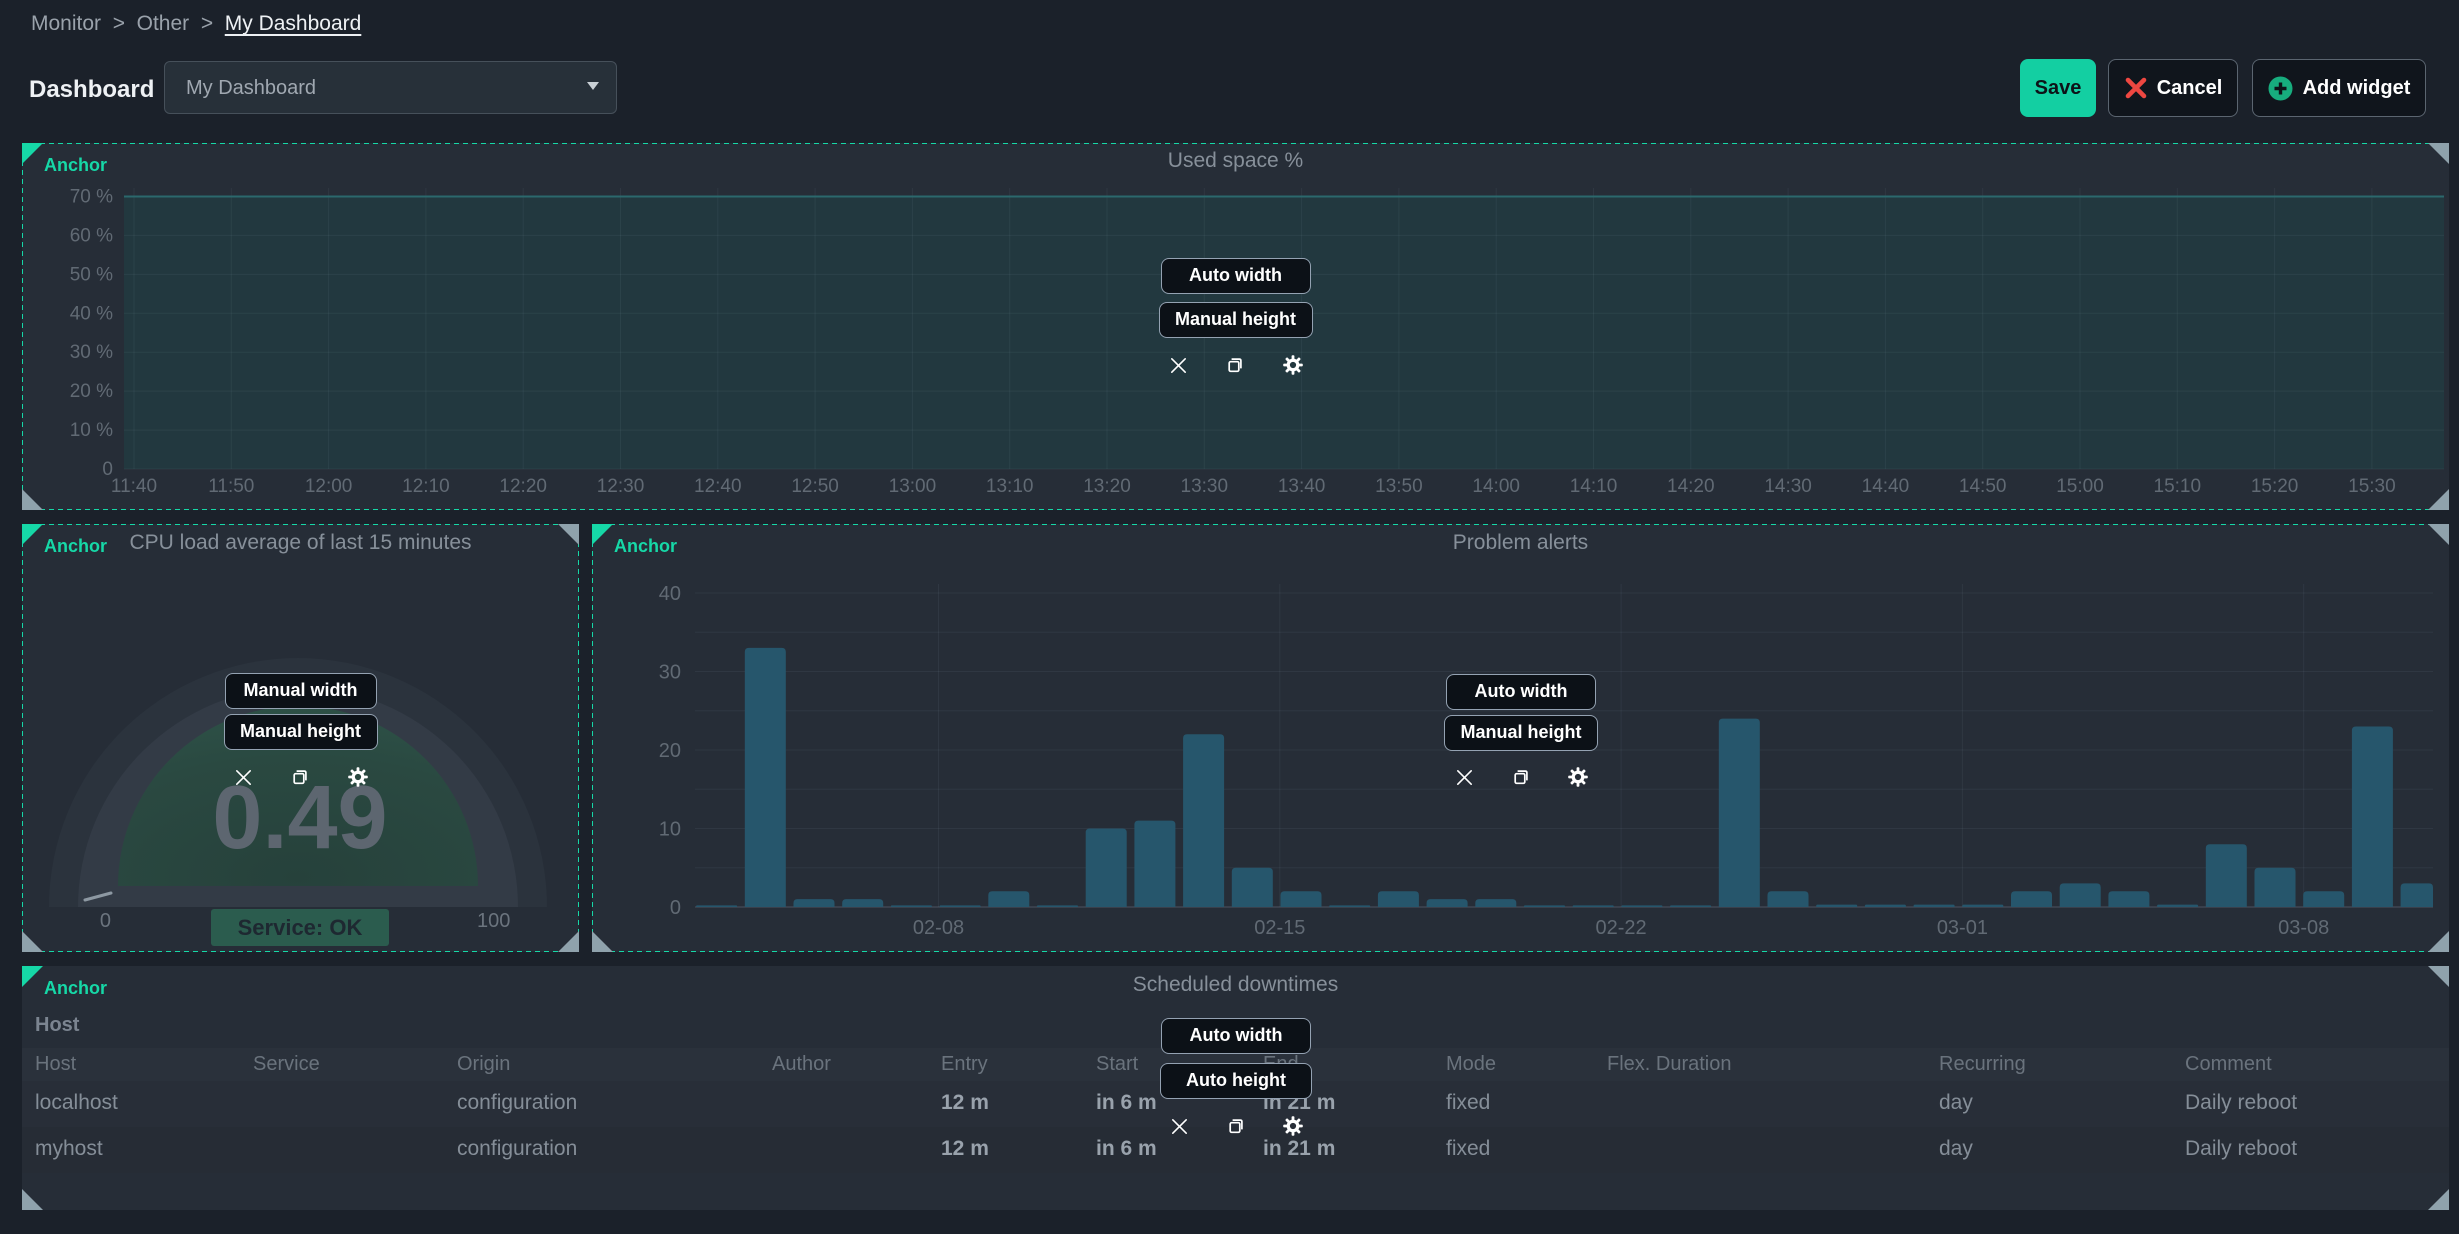  Describe the element at coordinates (91, 197) in the screenshot. I see `svg-text: 70 %` at that location.